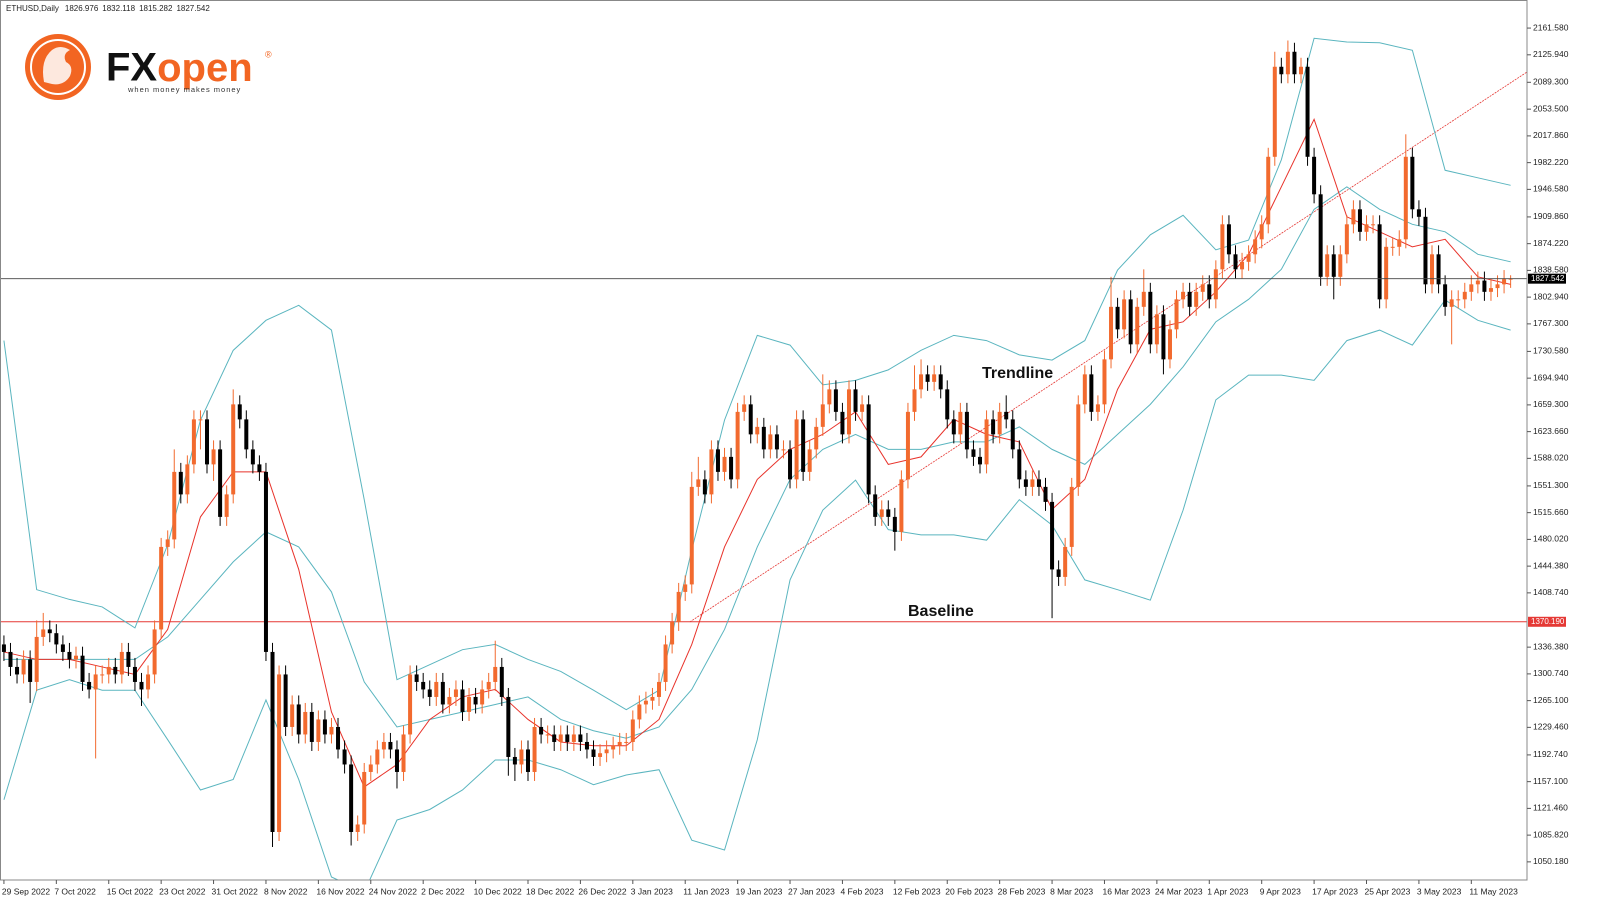 This screenshot has width=1600, height=900. I want to click on x-tick-label: 4 Feb 2023, so click(861, 891).